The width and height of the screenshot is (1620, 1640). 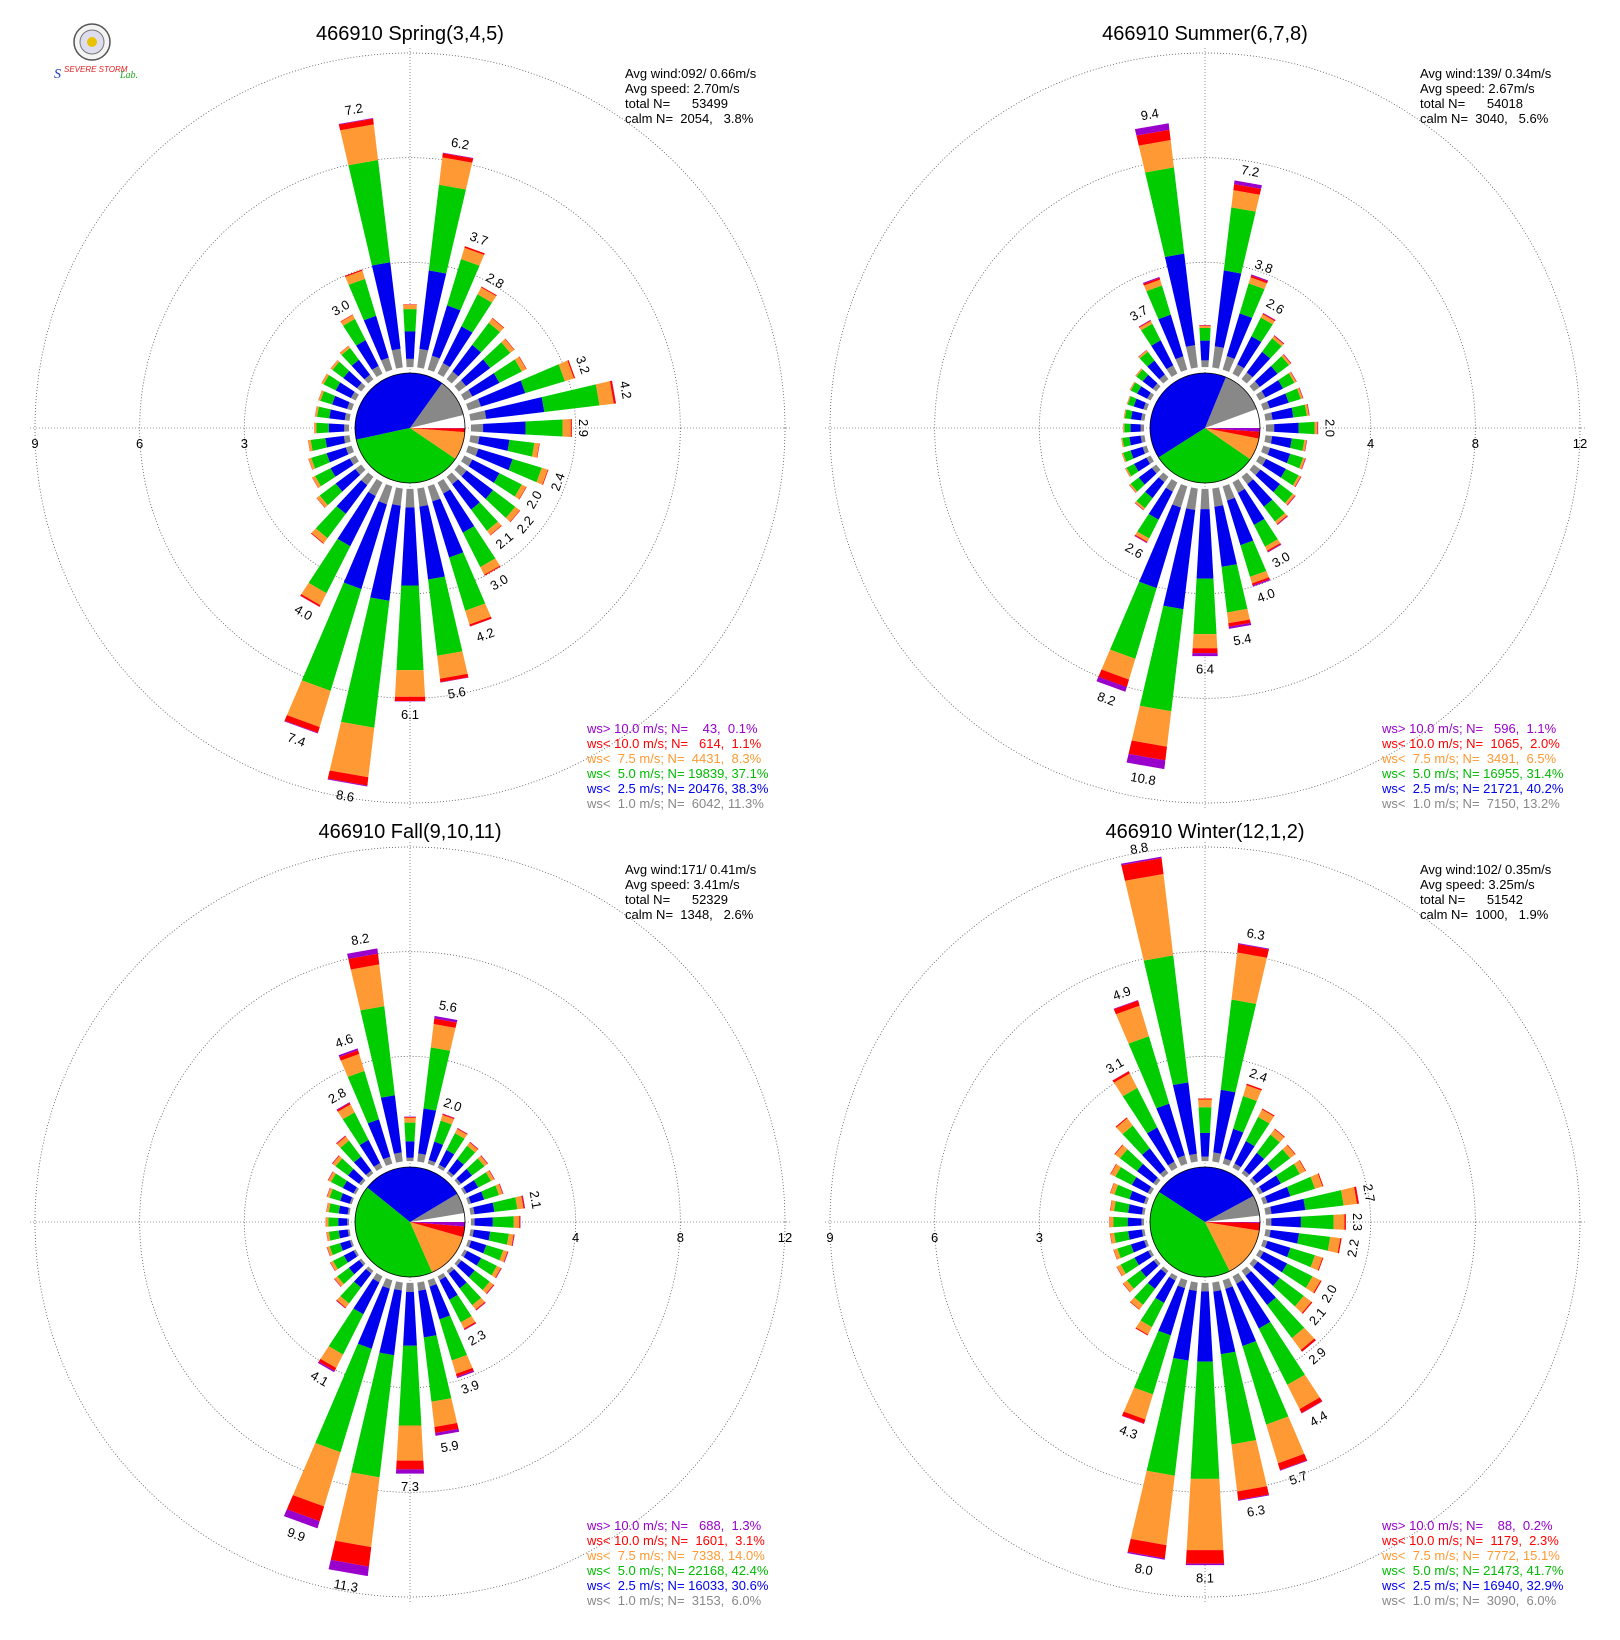 I want to click on bar-label: 4.4, so click(x=1318, y=1419).